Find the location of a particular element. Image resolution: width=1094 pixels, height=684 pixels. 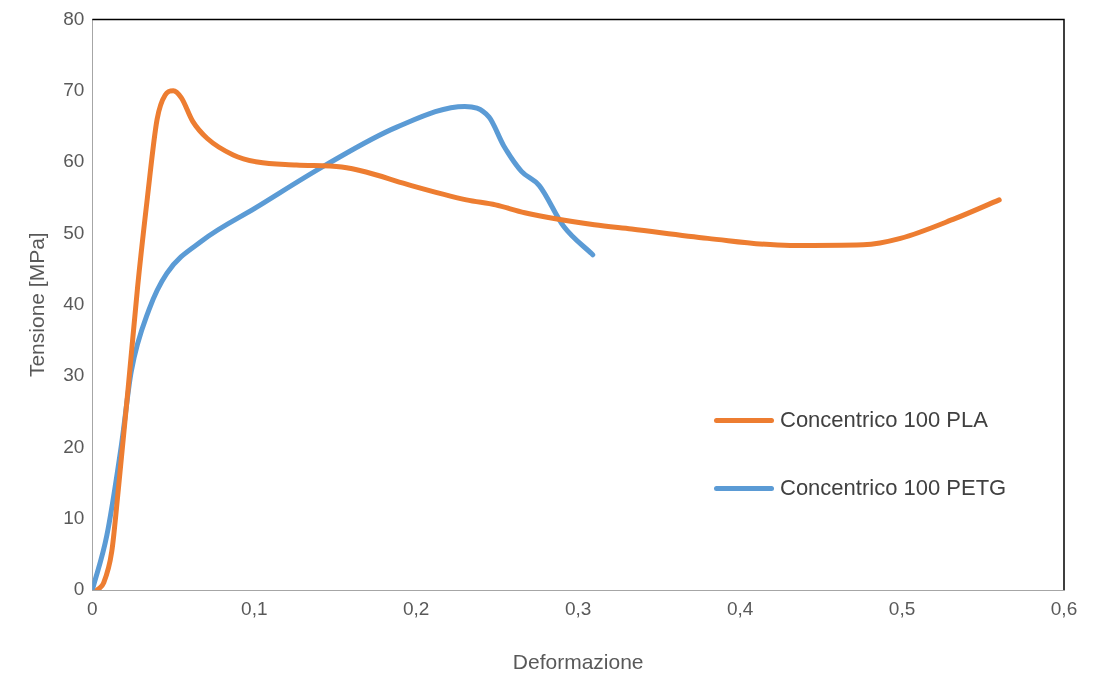

x-axis-title: Deformazione is located at coordinates (578, 662).